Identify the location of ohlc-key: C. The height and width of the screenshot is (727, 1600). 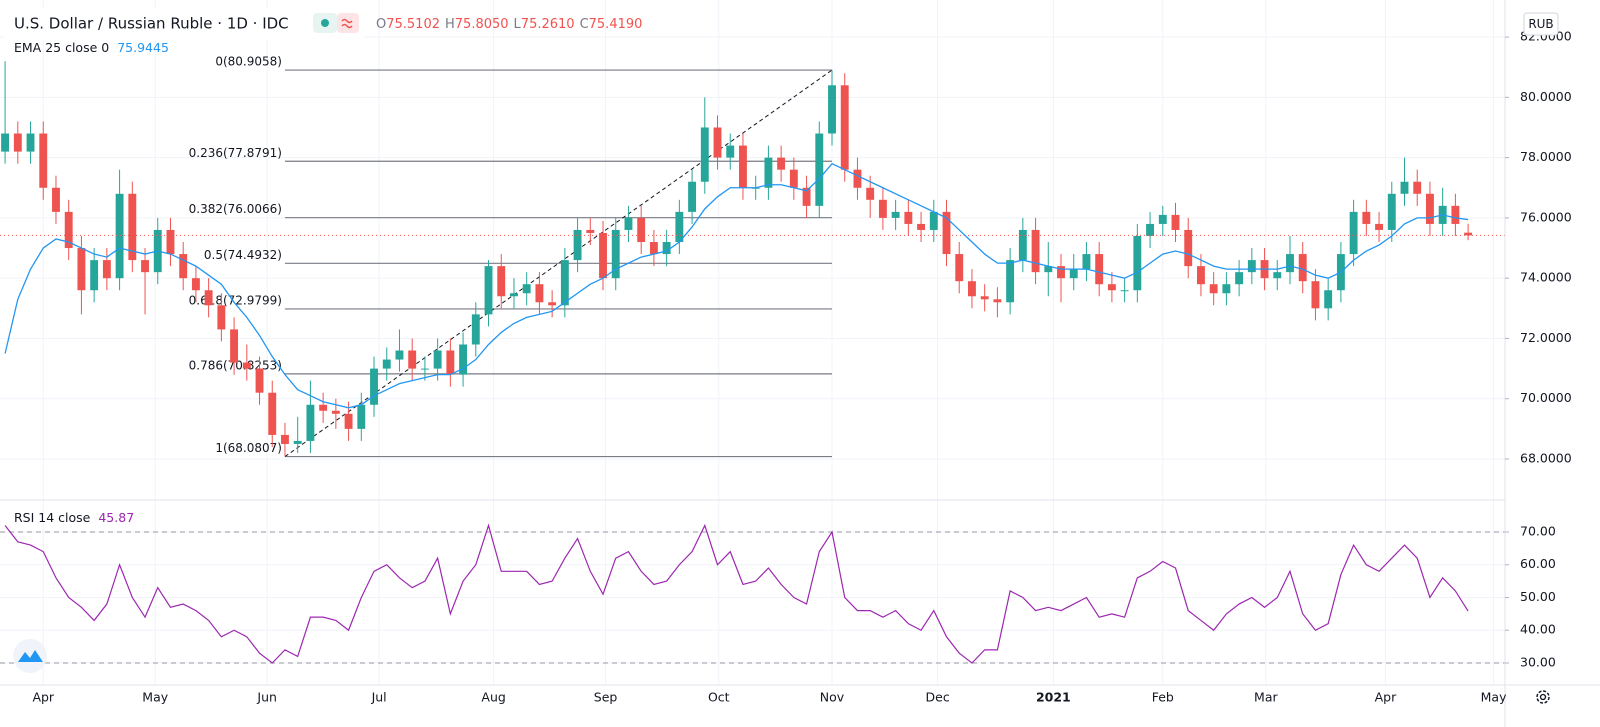
(584, 24).